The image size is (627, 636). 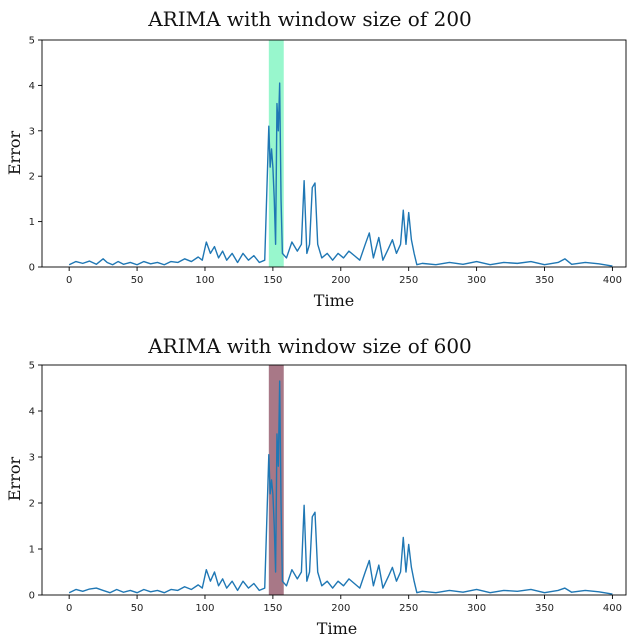 I want to click on chart-title: ARIMA with window size of 200, so click(x=309, y=19).